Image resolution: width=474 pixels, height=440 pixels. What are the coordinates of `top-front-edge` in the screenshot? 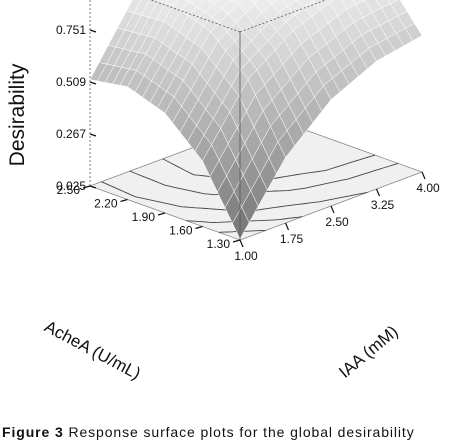 It's located at (283, 16).